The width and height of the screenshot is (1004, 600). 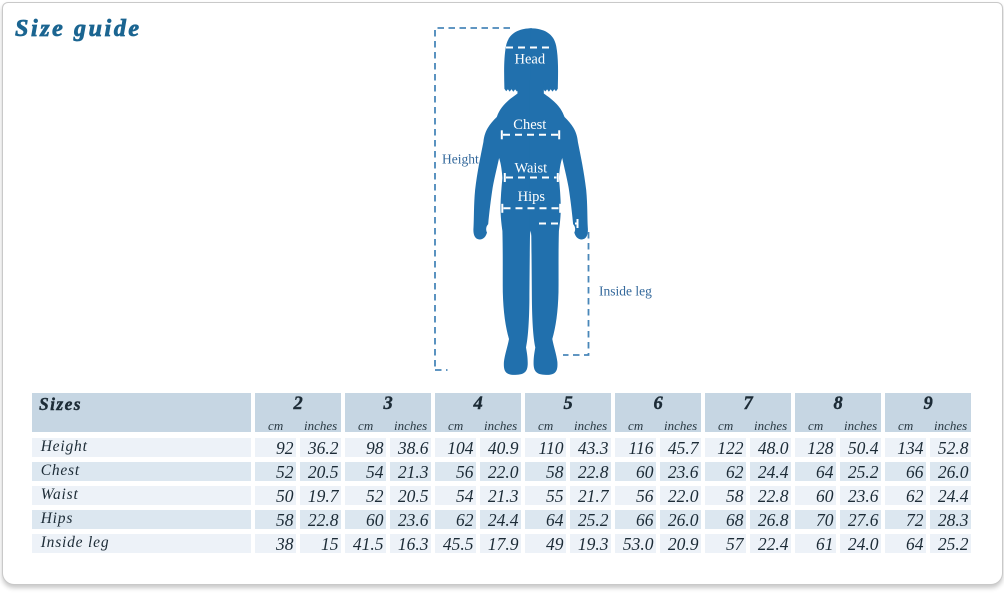 I want to click on svg-text: Inside leg, so click(x=625, y=291).